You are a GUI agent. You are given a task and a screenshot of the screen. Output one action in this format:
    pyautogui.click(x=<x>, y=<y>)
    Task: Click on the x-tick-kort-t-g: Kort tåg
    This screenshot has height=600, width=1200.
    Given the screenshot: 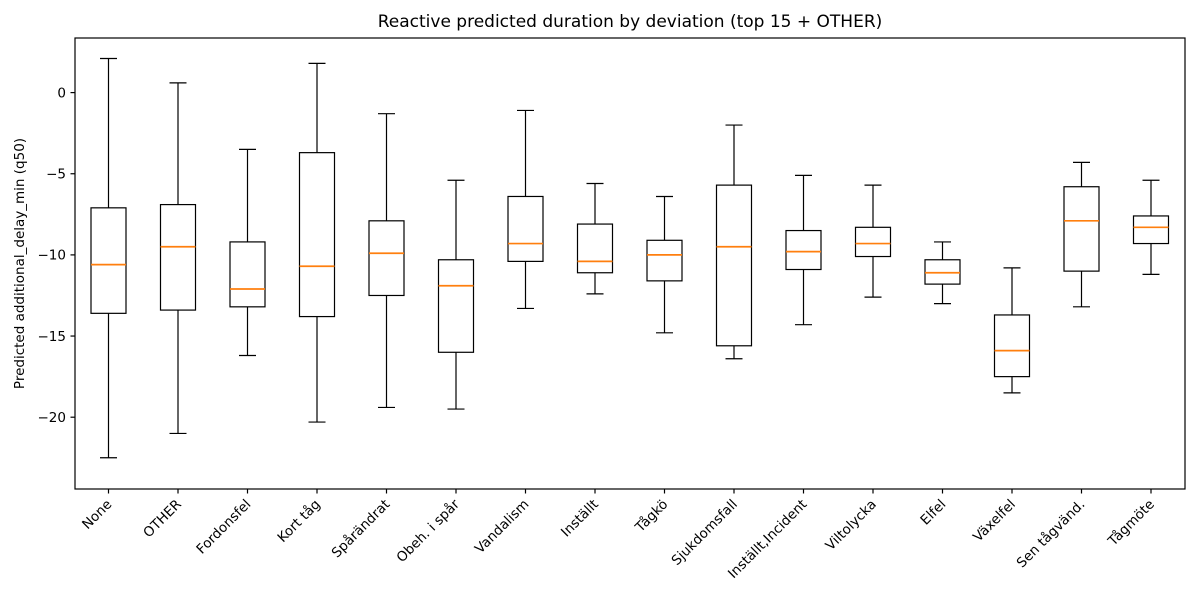 What is the action you would take?
    pyautogui.click(x=299, y=517)
    